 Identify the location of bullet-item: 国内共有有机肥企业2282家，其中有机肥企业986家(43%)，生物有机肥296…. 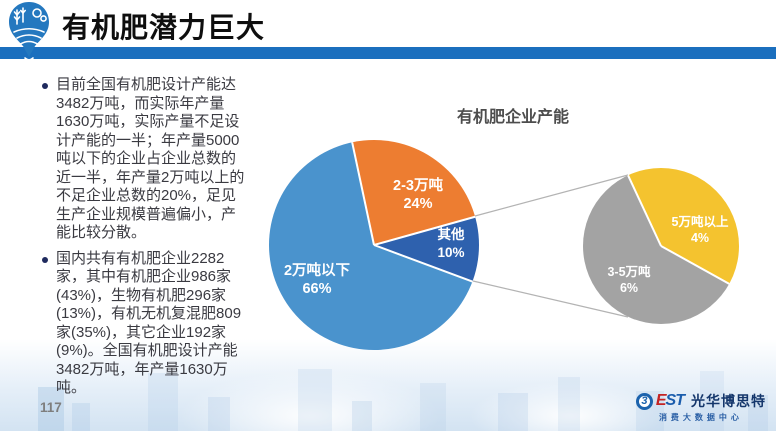
(146, 324).